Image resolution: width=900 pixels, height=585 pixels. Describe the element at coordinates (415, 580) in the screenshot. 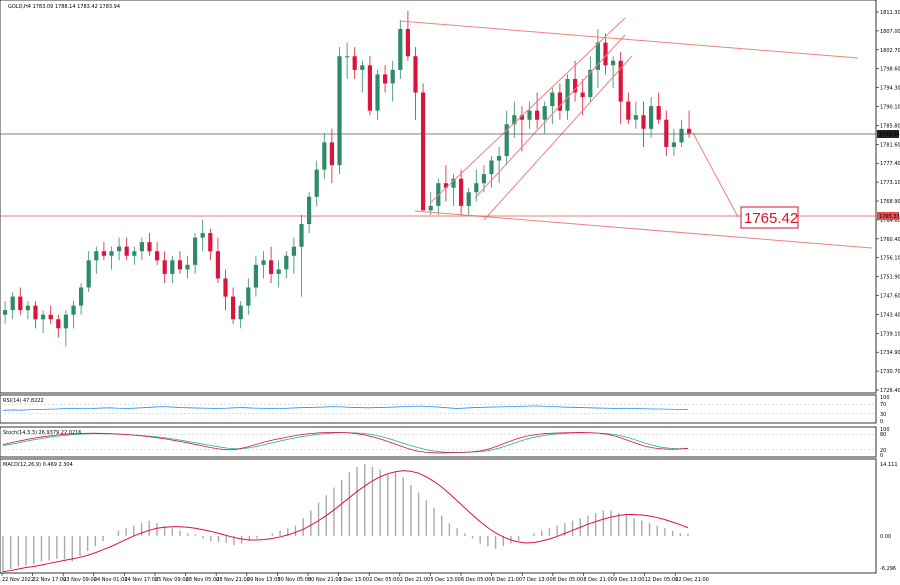

I see `time-tick-label: 2 Dec 21:00` at that location.